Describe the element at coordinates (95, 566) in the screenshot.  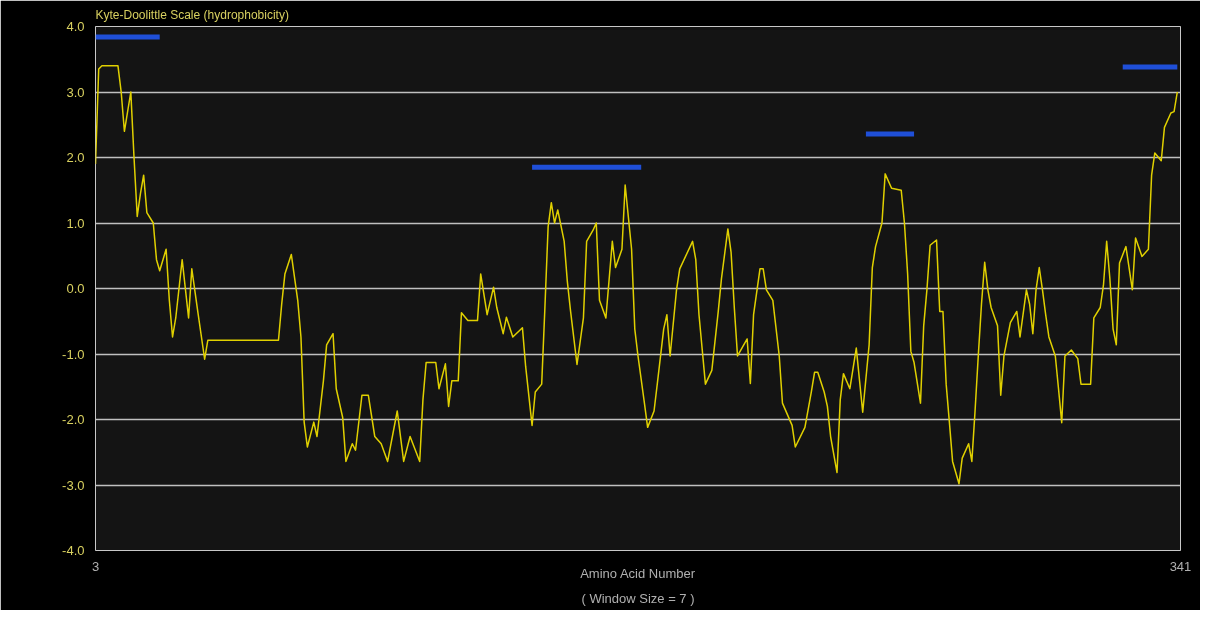
I see `x-tick-label: 3` at that location.